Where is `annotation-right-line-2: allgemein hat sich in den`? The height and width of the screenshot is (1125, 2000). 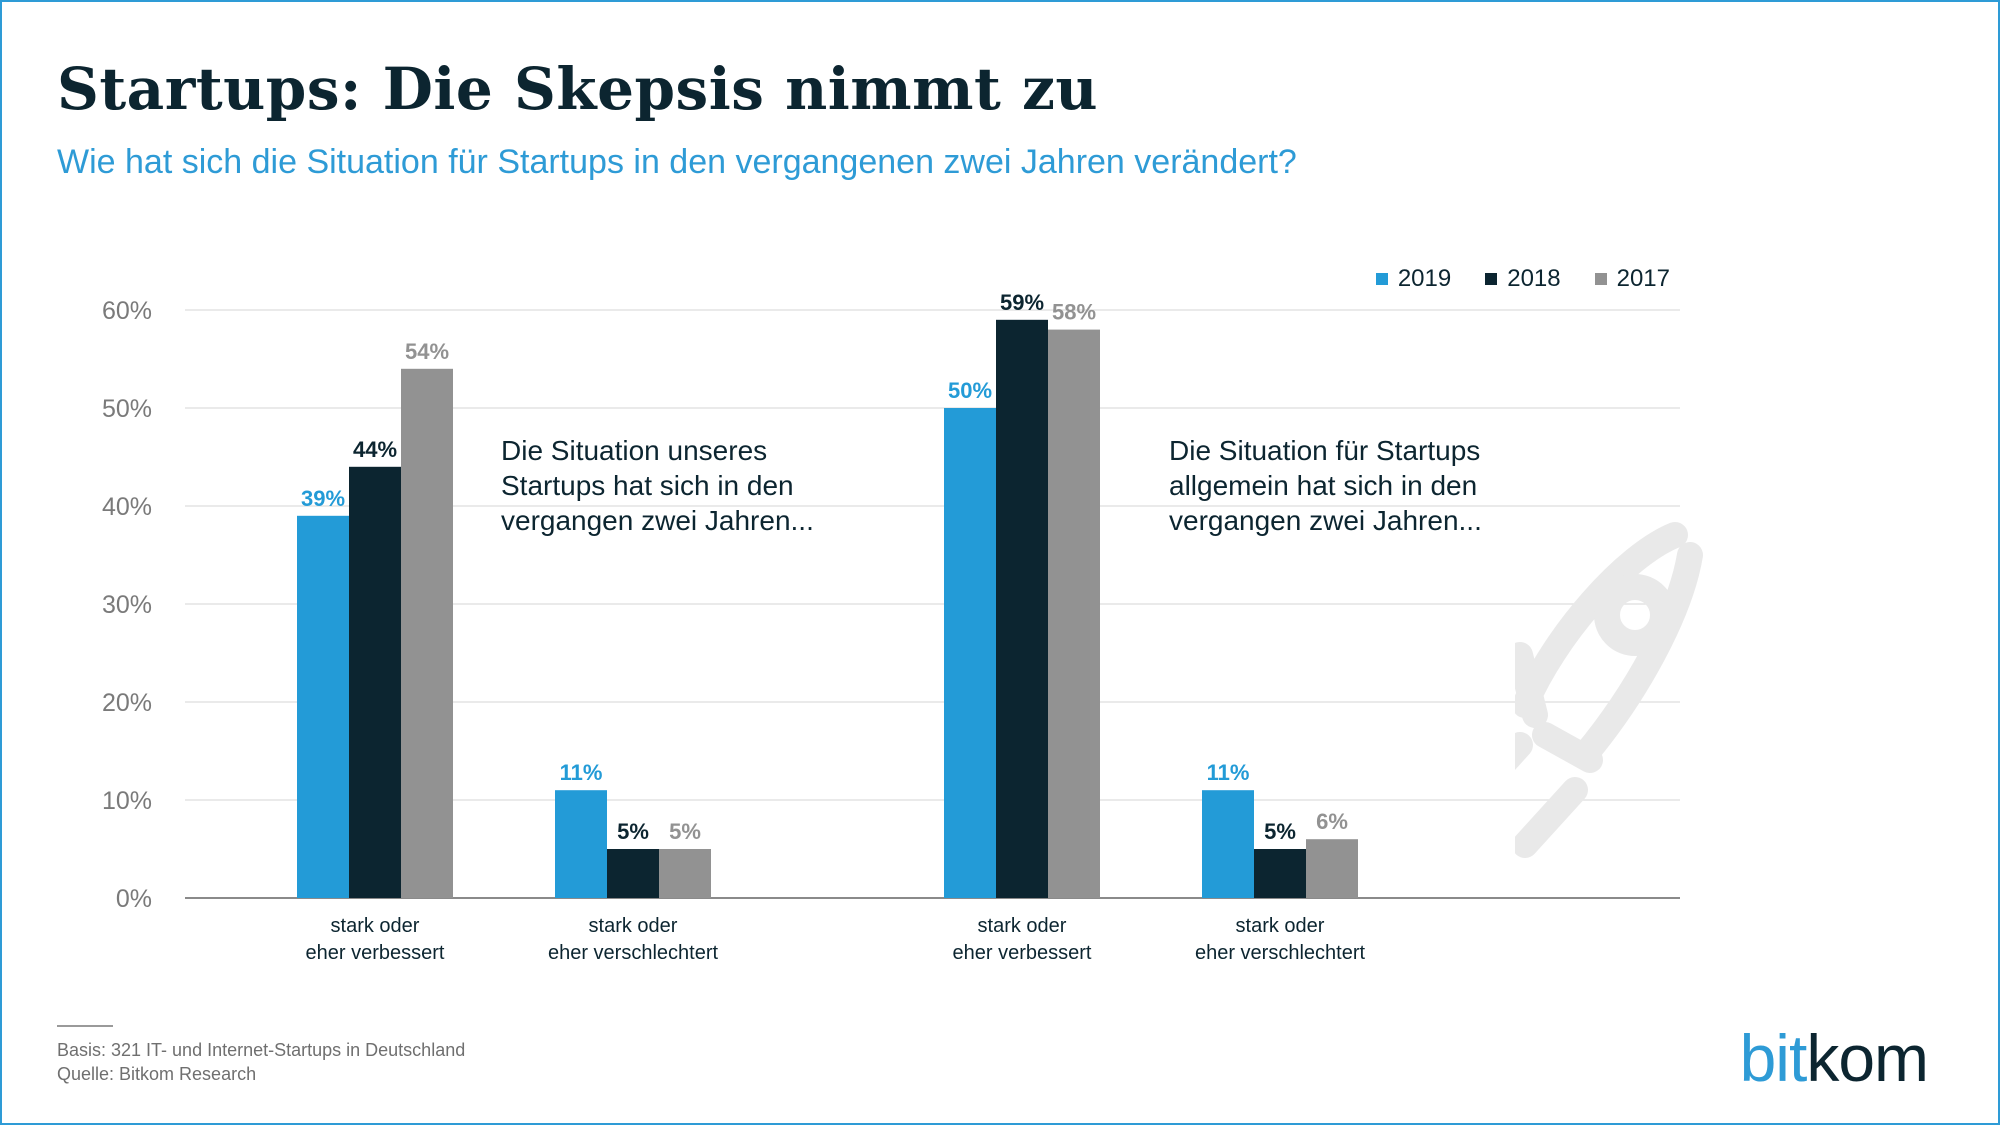
annotation-right-line-2: allgemein hat sich in den is located at coordinates (1323, 485).